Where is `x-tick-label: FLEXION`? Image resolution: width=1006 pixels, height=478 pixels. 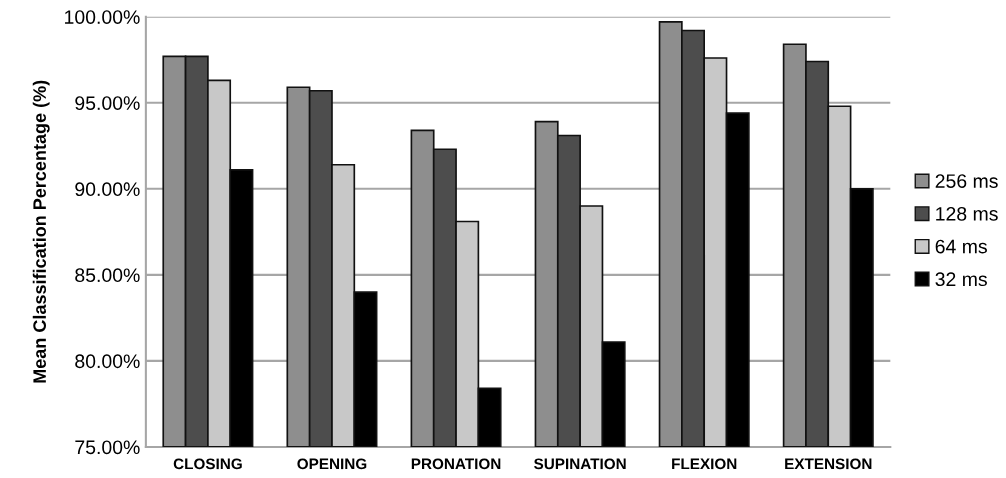
x-tick-label: FLEXION is located at coordinates (704, 464).